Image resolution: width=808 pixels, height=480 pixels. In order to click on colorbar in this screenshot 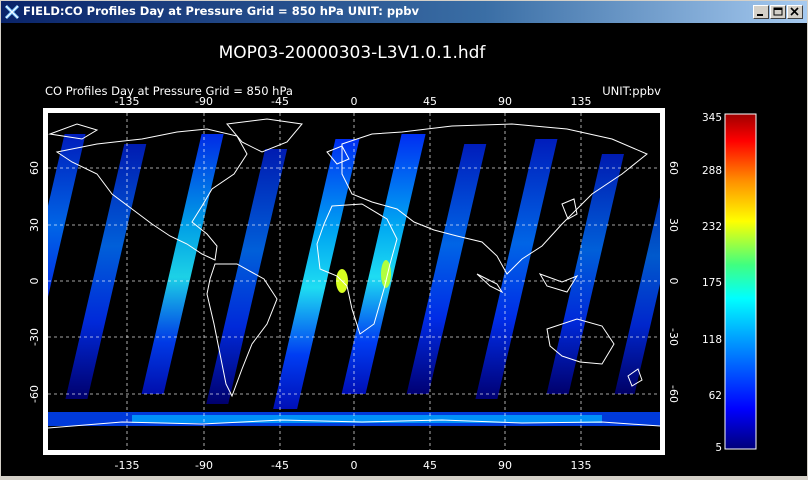, I will do `click(740, 281)`.